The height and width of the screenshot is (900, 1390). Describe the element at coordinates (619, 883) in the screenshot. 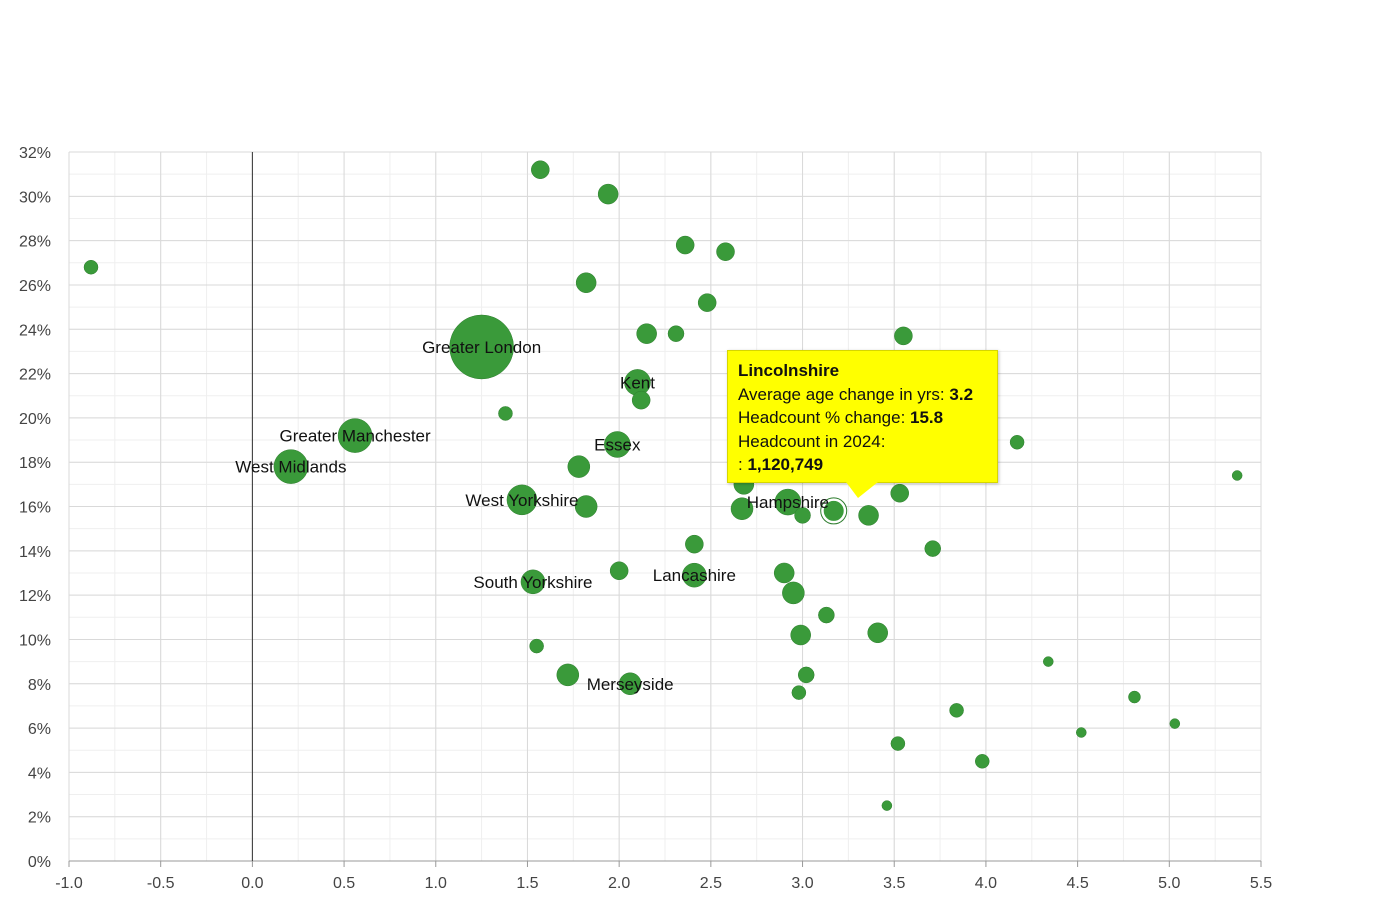

I see `x-tick-label: 2.0` at that location.